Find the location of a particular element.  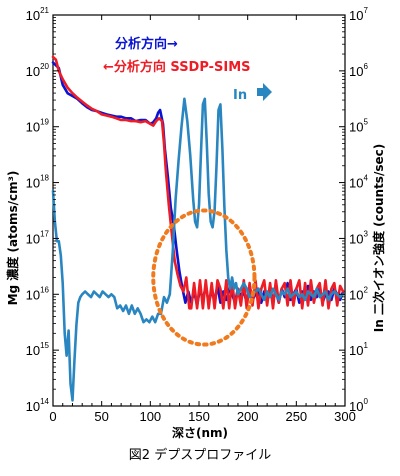

x-tick-label: 250 is located at coordinates (296, 416).